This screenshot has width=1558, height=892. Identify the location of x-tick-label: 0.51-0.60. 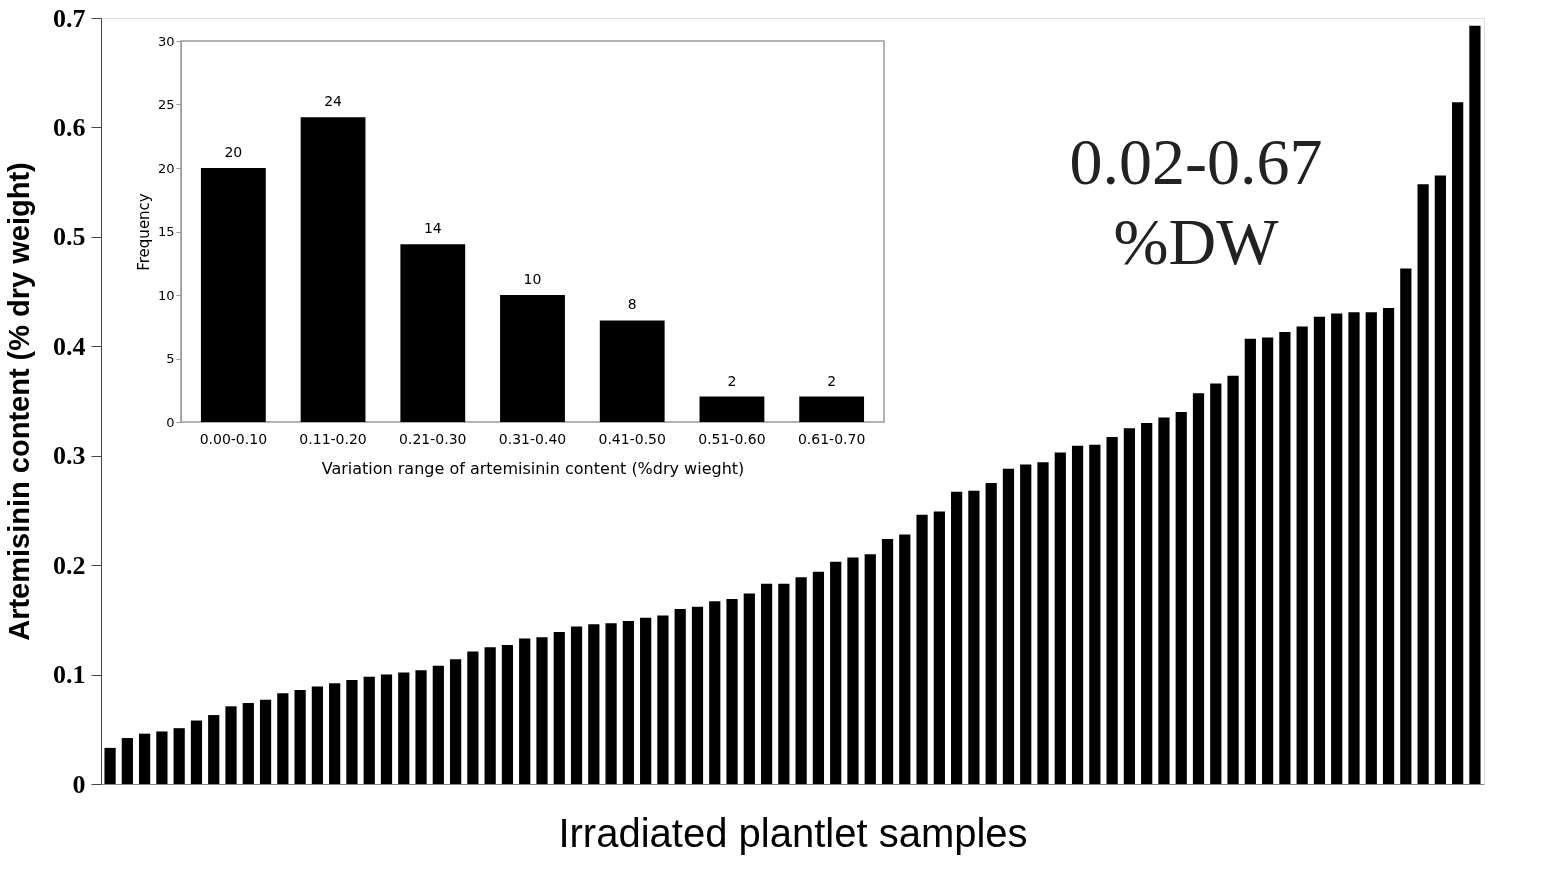
(732, 438).